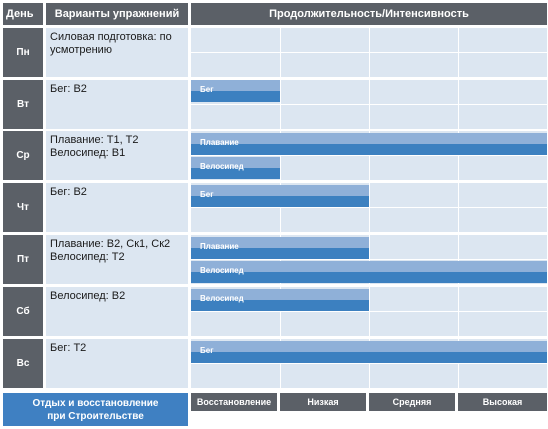  What do you see at coordinates (234, 402) in the screenshot?
I see `legend-recovery: Восстановление` at bounding box center [234, 402].